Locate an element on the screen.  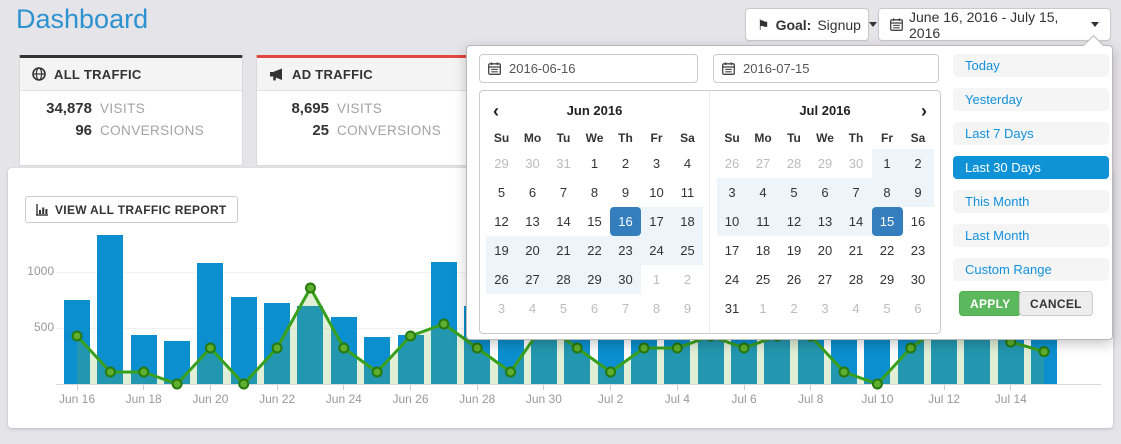
range-option-last-month: Last Month is located at coordinates (1031, 235).